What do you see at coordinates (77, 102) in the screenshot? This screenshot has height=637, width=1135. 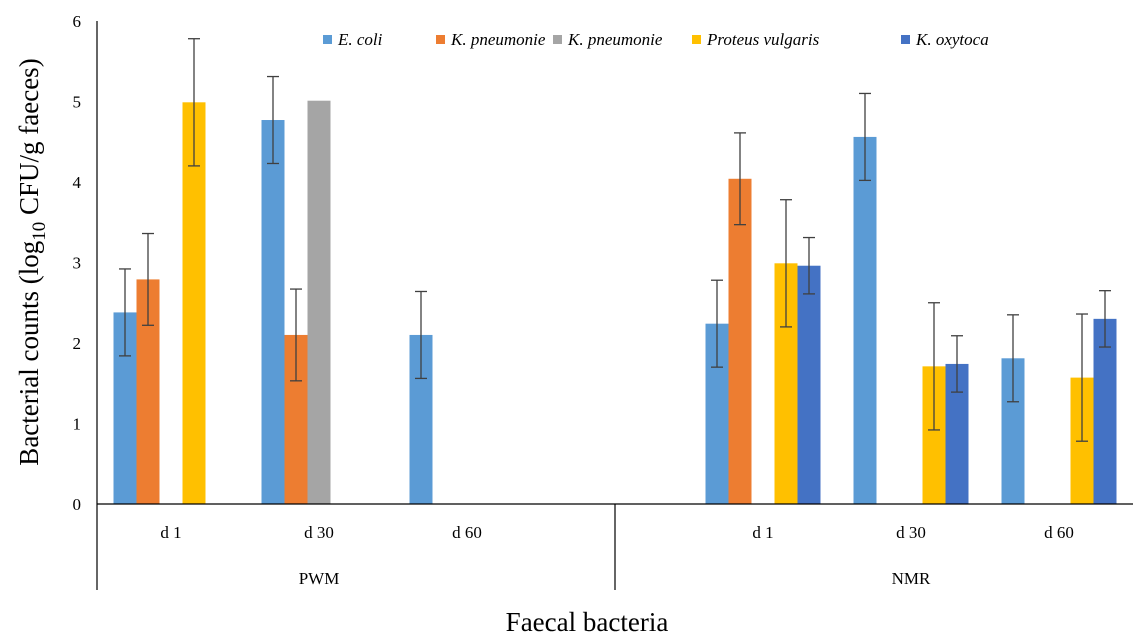 I see `y-tick-label: 5` at bounding box center [77, 102].